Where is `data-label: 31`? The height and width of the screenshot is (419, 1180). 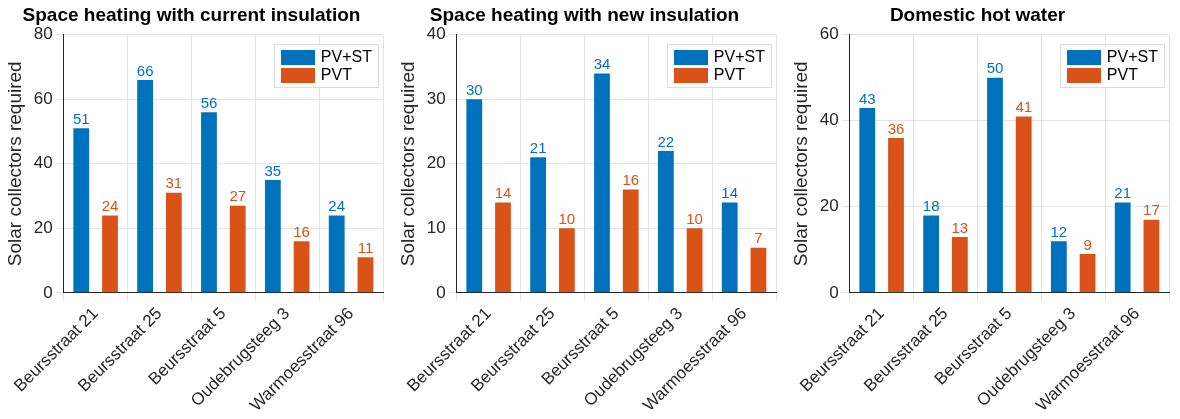 data-label: 31 is located at coordinates (174, 183).